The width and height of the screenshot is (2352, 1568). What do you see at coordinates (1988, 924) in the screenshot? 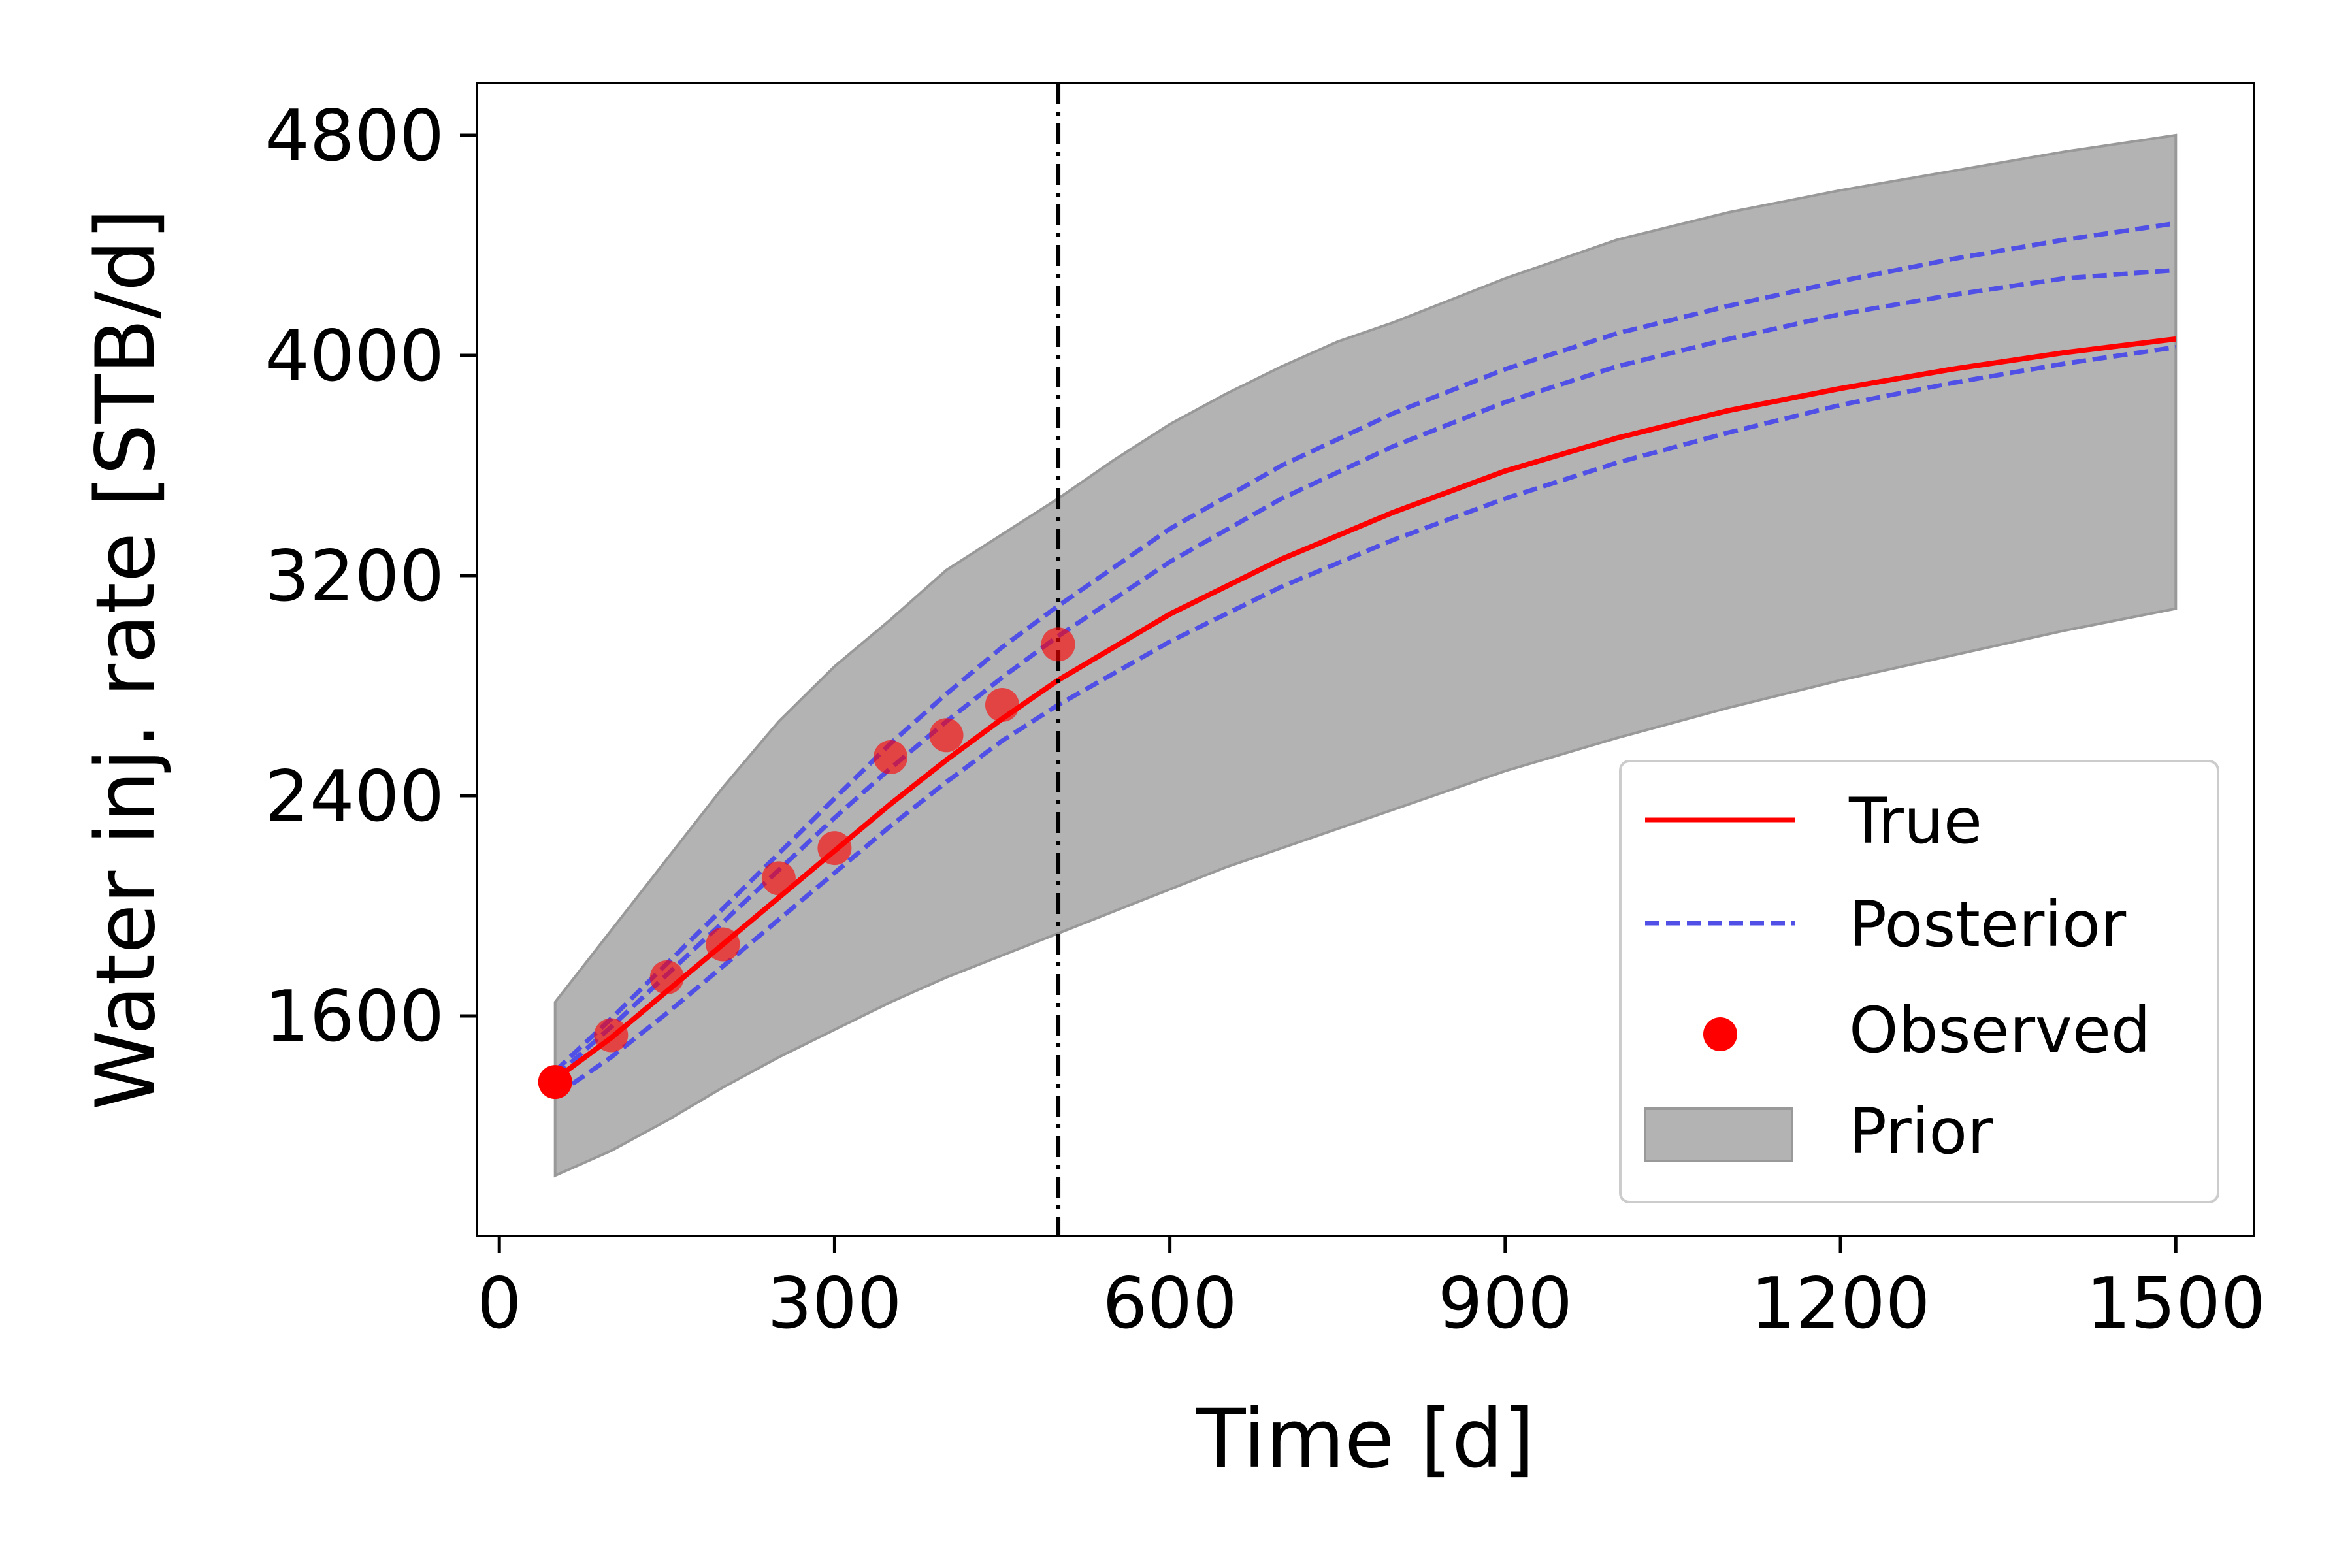
I see `legend-posterior-label: Posterior` at bounding box center [1988, 924].